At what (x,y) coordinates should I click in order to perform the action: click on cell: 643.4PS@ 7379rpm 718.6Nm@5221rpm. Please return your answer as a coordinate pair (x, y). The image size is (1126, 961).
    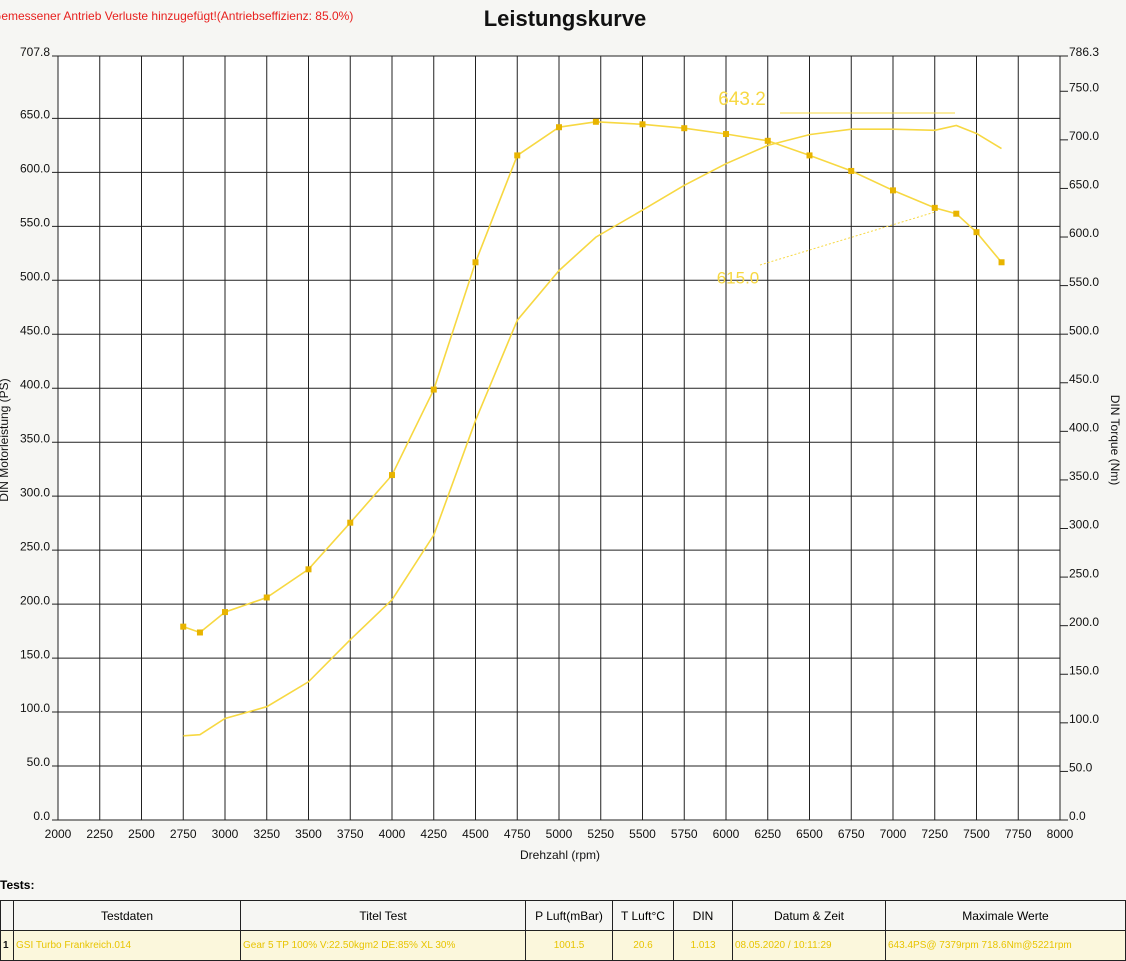
    Looking at the image, I should click on (1005, 945).